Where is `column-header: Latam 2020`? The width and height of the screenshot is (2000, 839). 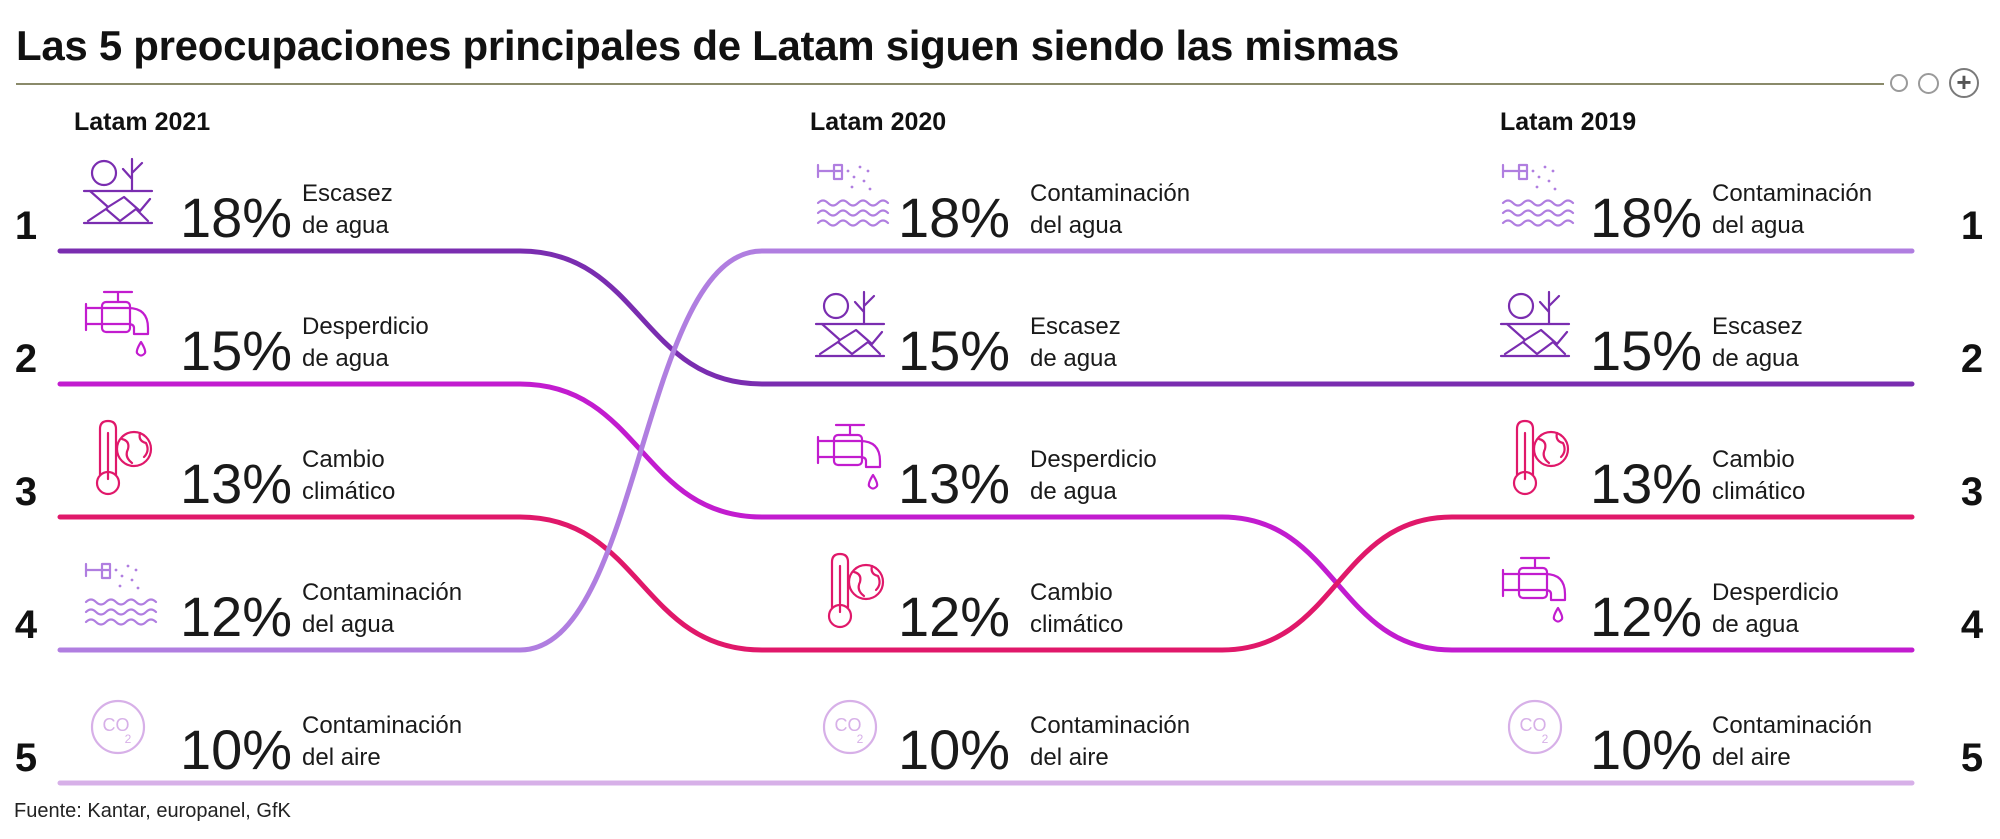 column-header: Latam 2020 is located at coordinates (878, 122).